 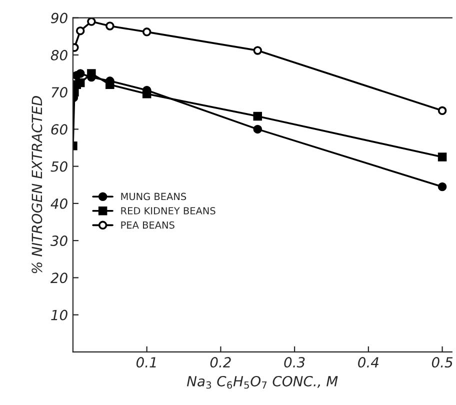 I want to click on y-tick-label: 10, so click(x=59, y=315).